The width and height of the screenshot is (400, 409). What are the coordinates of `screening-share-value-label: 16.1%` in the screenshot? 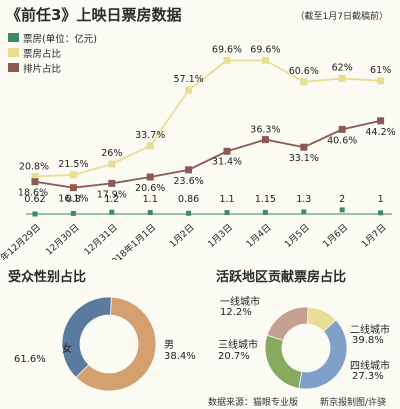 It's located at (73, 199).